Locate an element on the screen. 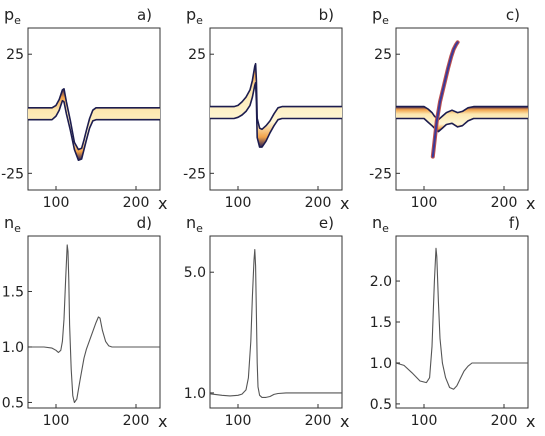 The width and height of the screenshot is (545, 436). panel-label: a) is located at coordinates (144, 15).